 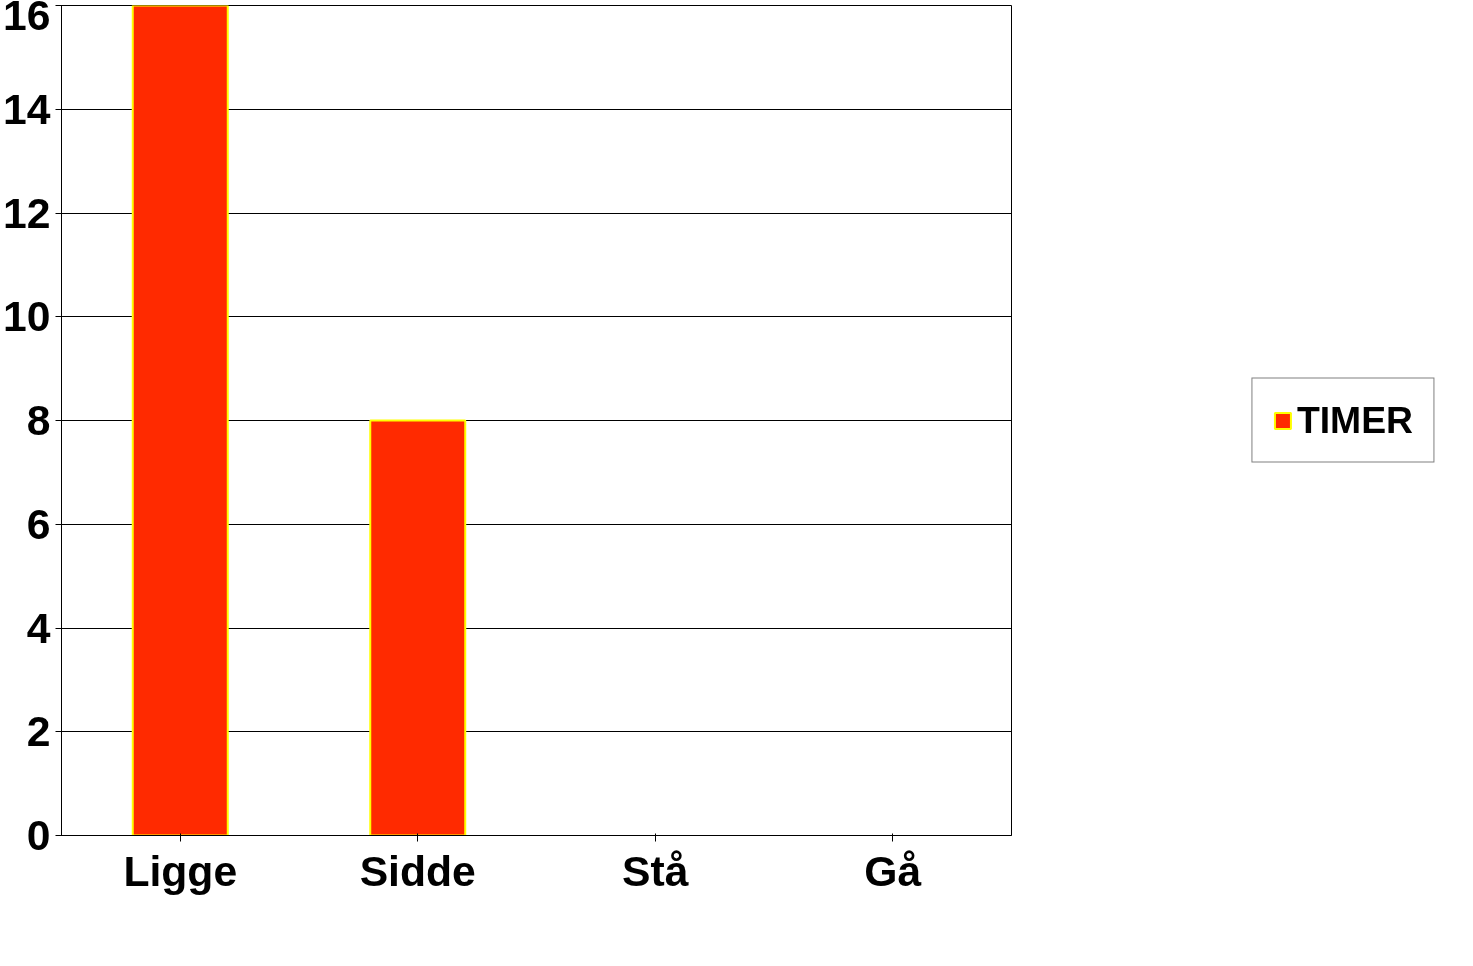 I want to click on x-tick-label: Sidde, so click(x=417, y=870).